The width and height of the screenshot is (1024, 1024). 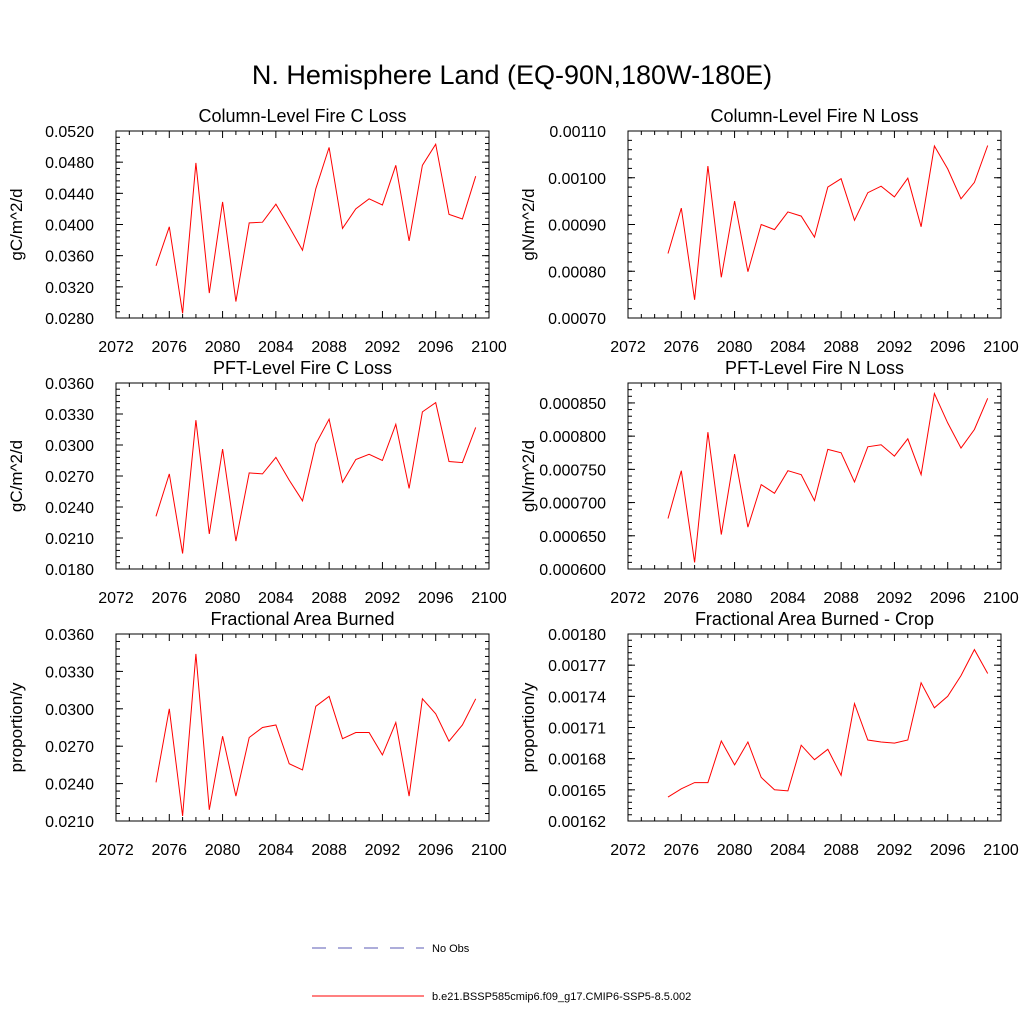 I want to click on panel-title: Column-Level Fire N Loss, so click(x=814, y=116).